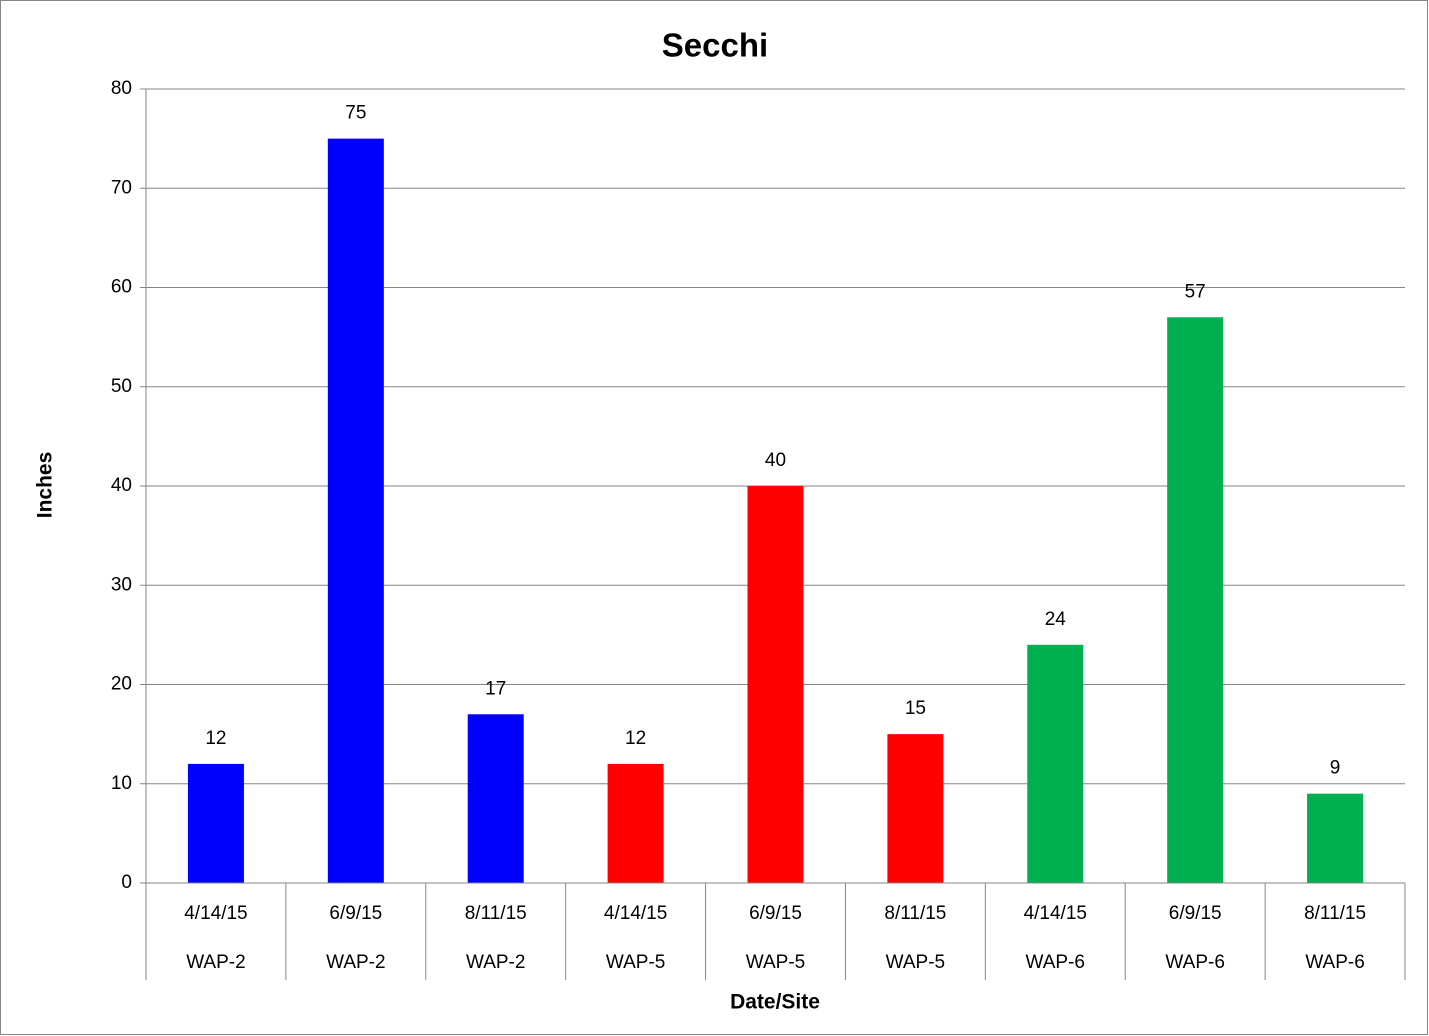 The height and width of the screenshot is (1036, 1429). I want to click on data-label: 57, so click(1195, 291).